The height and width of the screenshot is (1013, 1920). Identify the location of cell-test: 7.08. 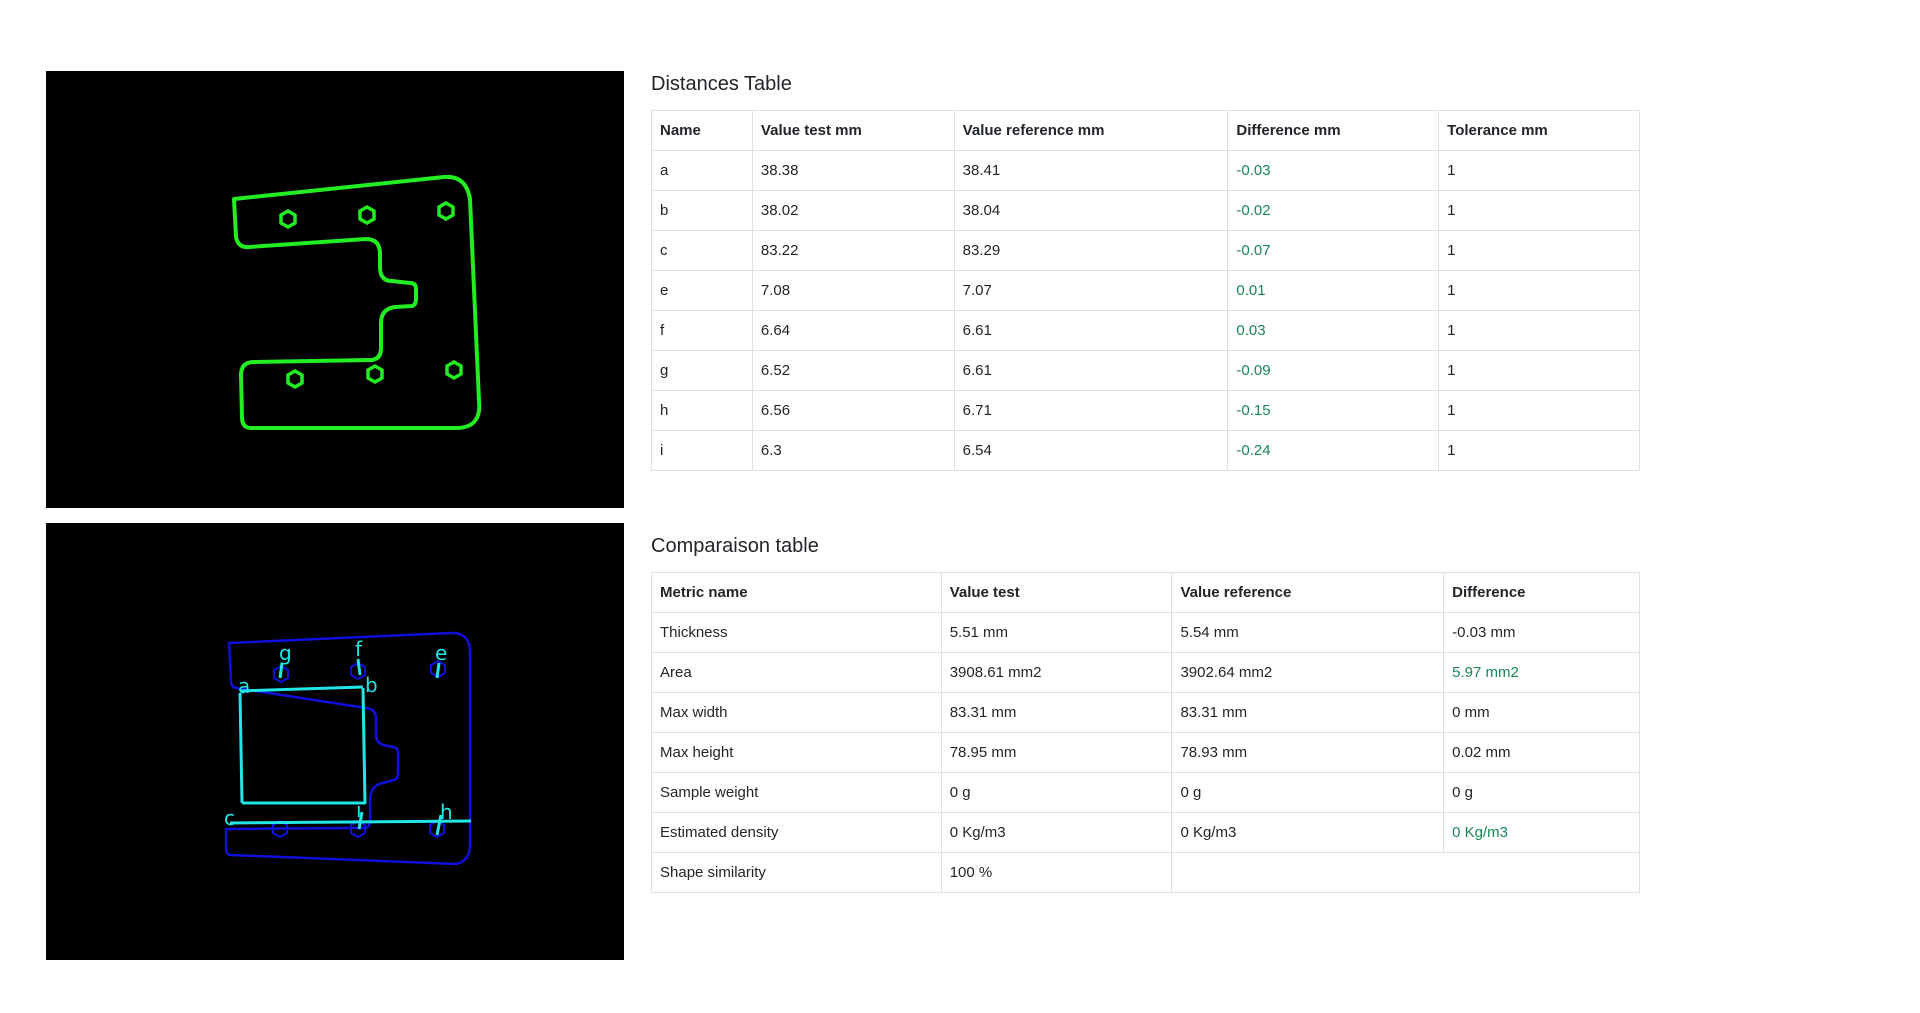
(853, 290).